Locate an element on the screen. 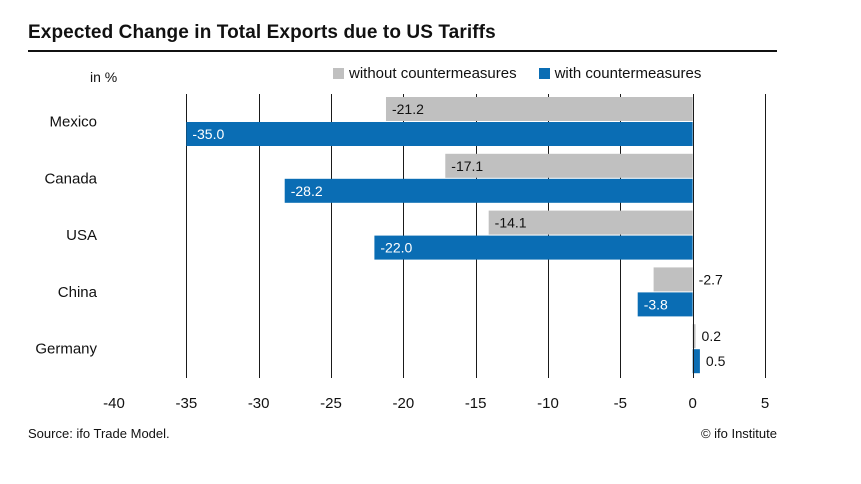 The width and height of the screenshot is (861, 484). data-label: -22.0 is located at coordinates (396, 248).